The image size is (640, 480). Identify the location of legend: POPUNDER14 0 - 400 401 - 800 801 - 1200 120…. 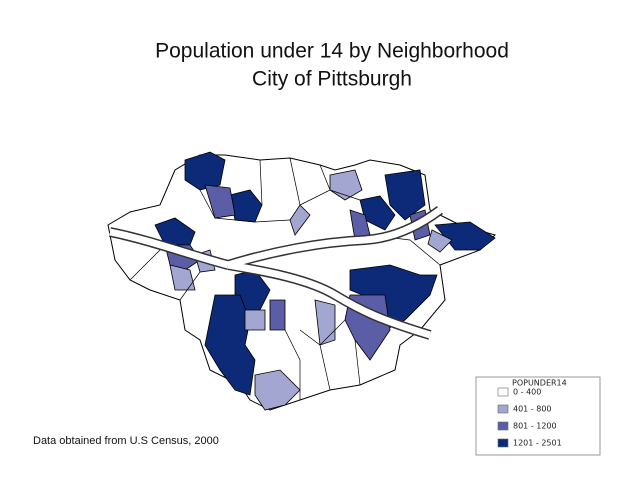
(538, 416).